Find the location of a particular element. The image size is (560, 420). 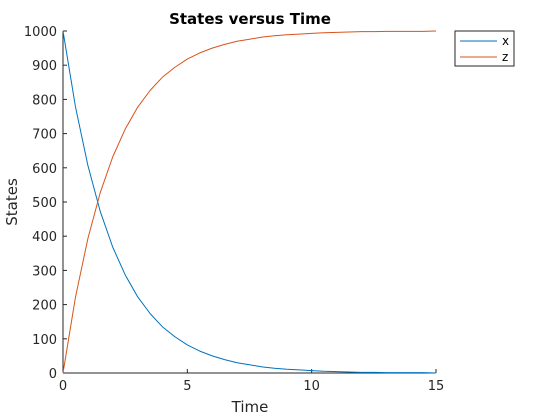

y-axis-label: States is located at coordinates (12, 202).